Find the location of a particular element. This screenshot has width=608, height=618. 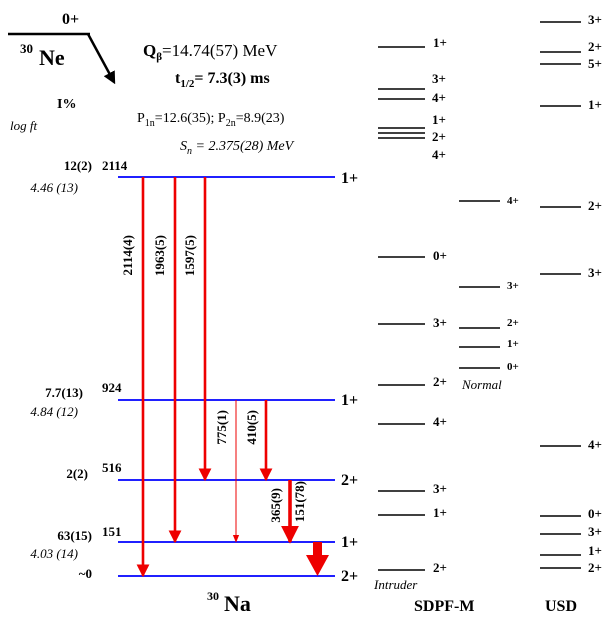

level-energy: 516 is located at coordinates (112, 467).